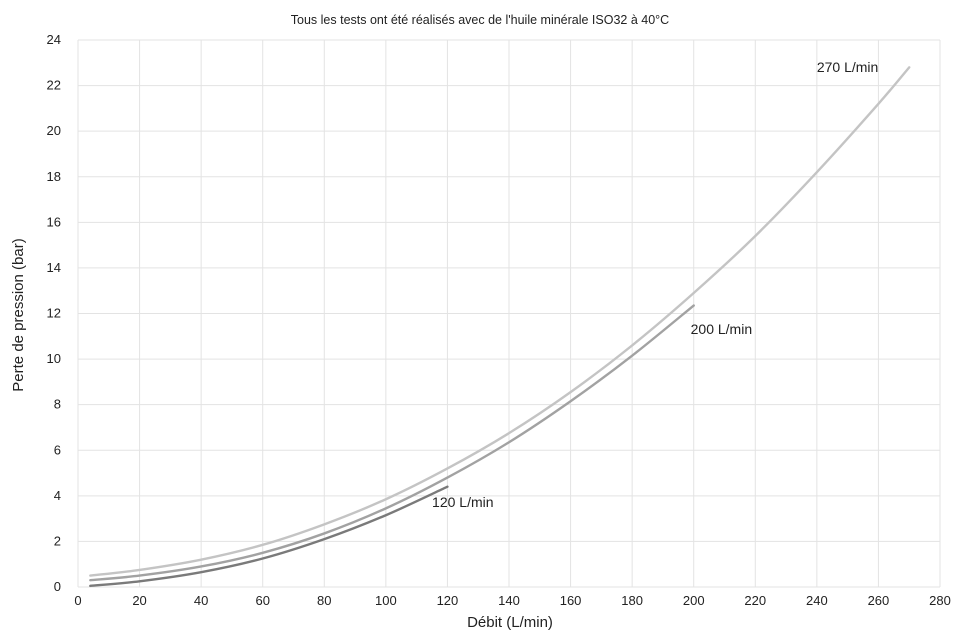  I want to click on x-tick-label: 260, so click(879, 600).